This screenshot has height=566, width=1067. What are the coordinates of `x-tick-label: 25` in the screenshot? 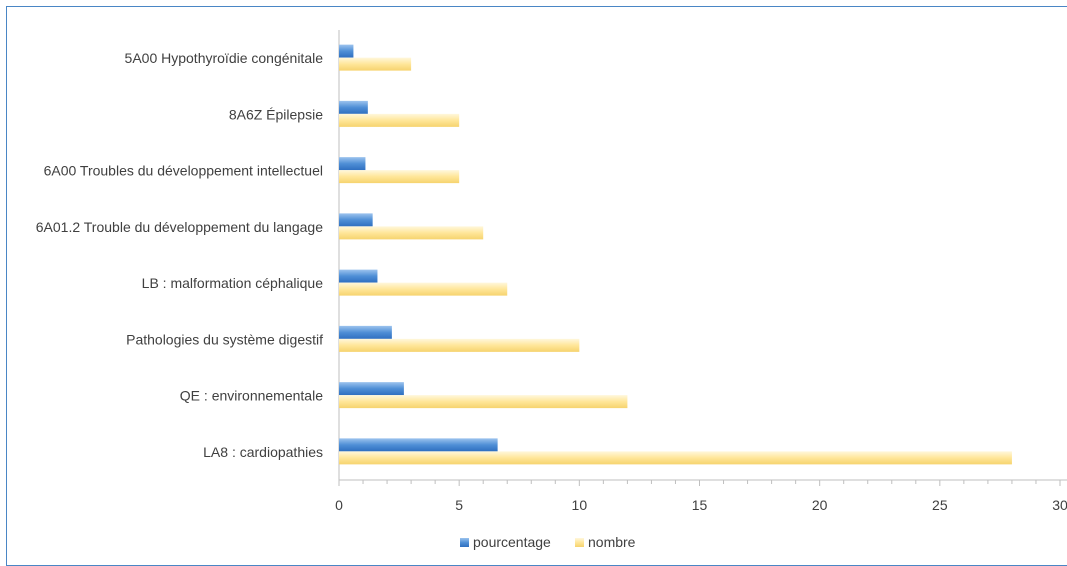 It's located at (940, 505).